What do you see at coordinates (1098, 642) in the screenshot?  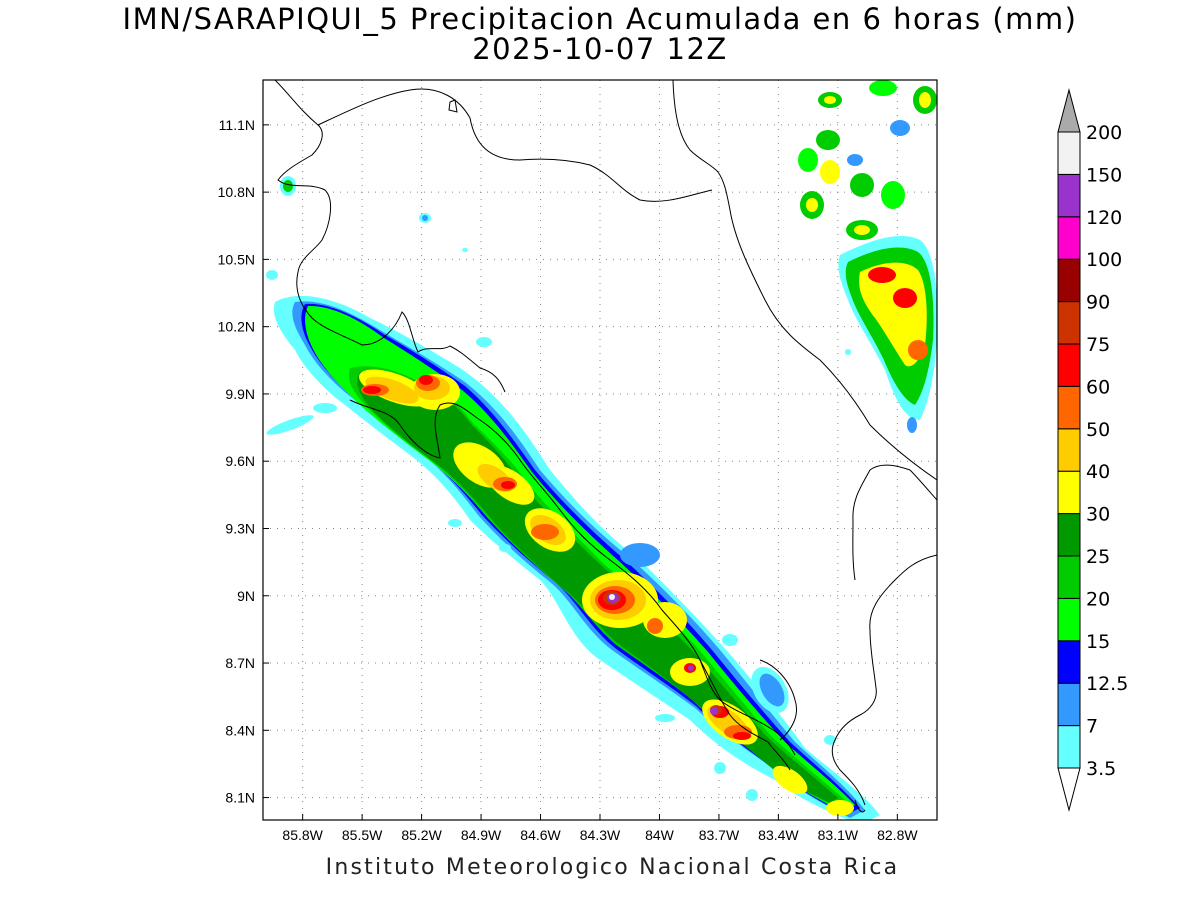 I see `colorbar-label: 15` at bounding box center [1098, 642].